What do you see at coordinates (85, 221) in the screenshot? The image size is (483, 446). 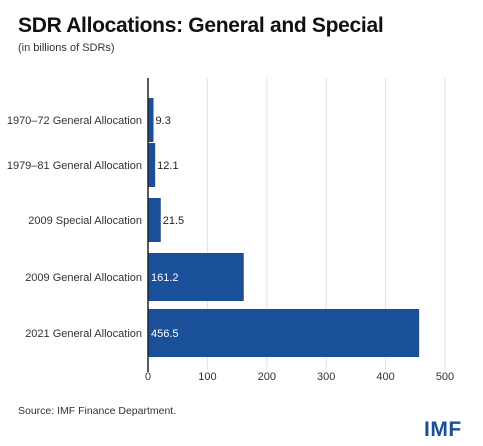 I see `category-label-3: 2009 Special Allocation` at bounding box center [85, 221].